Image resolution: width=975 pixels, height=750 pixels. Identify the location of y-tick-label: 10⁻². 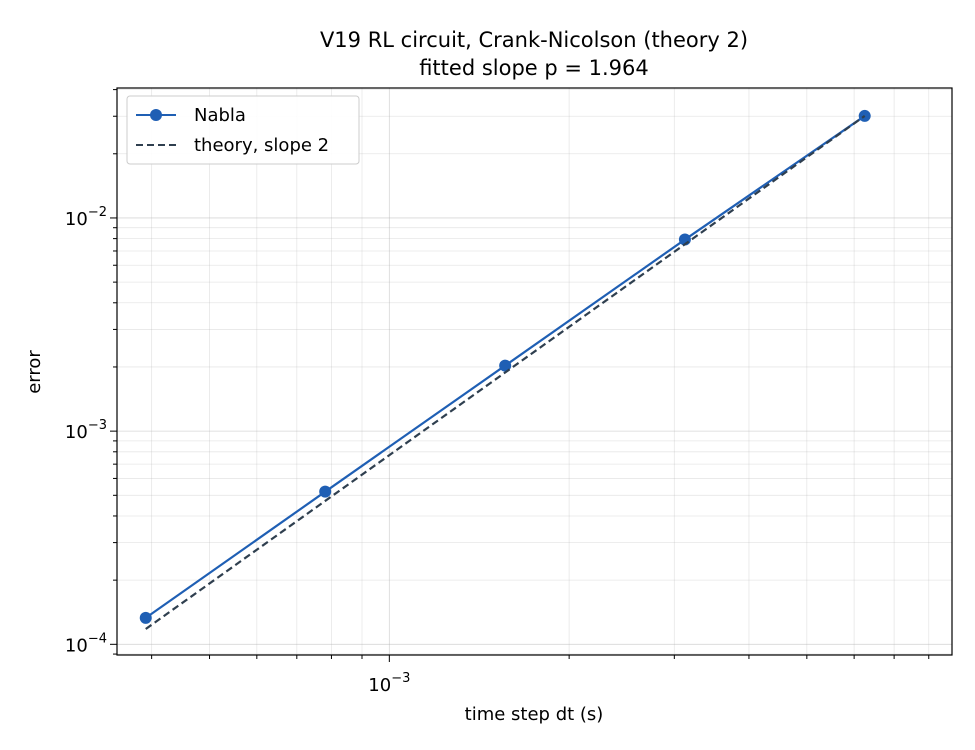
(86, 217).